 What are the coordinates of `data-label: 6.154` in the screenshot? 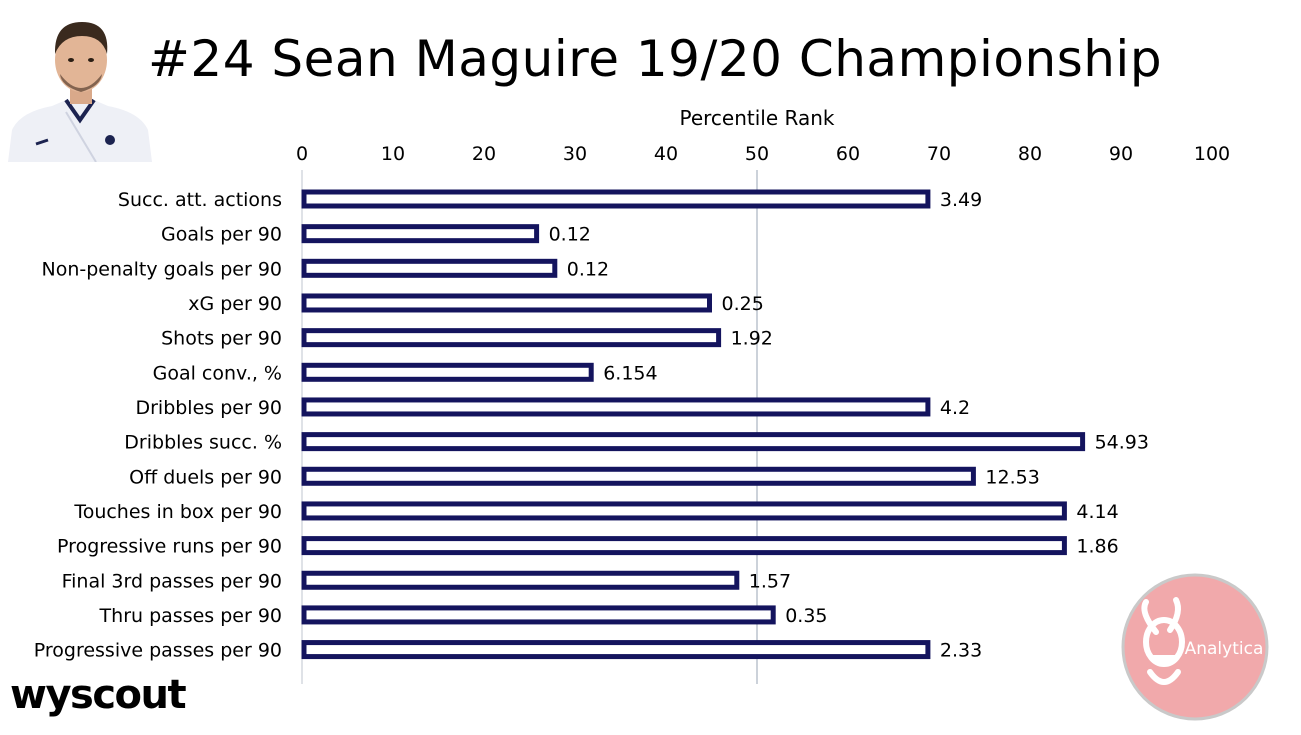 It's located at (630, 373).